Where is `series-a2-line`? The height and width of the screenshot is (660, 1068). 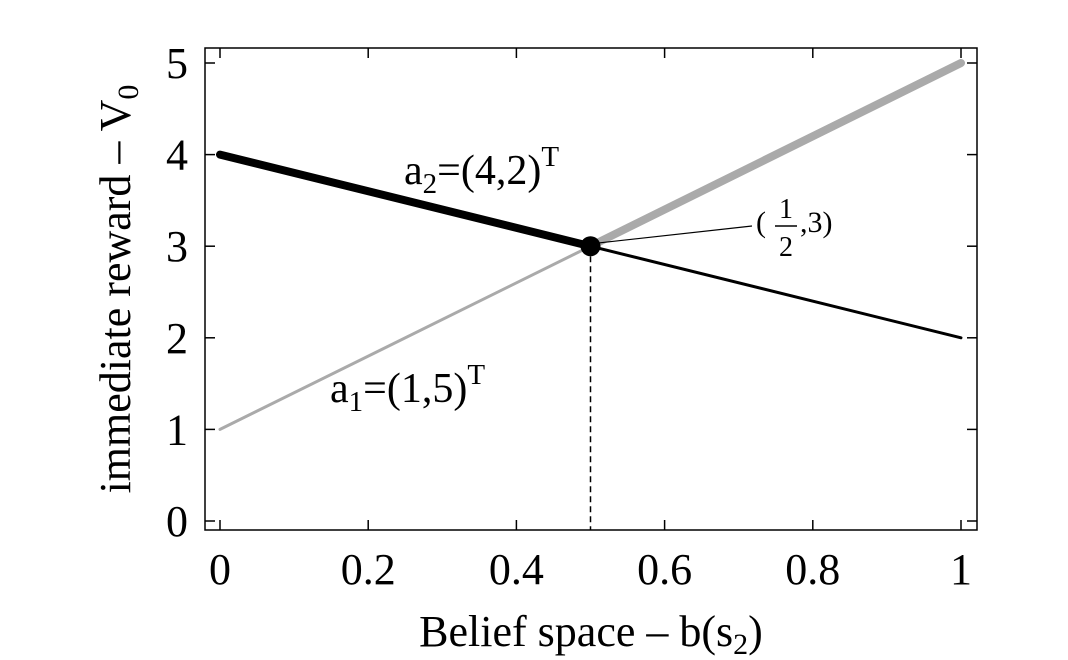 series-a2-line is located at coordinates (776, 292).